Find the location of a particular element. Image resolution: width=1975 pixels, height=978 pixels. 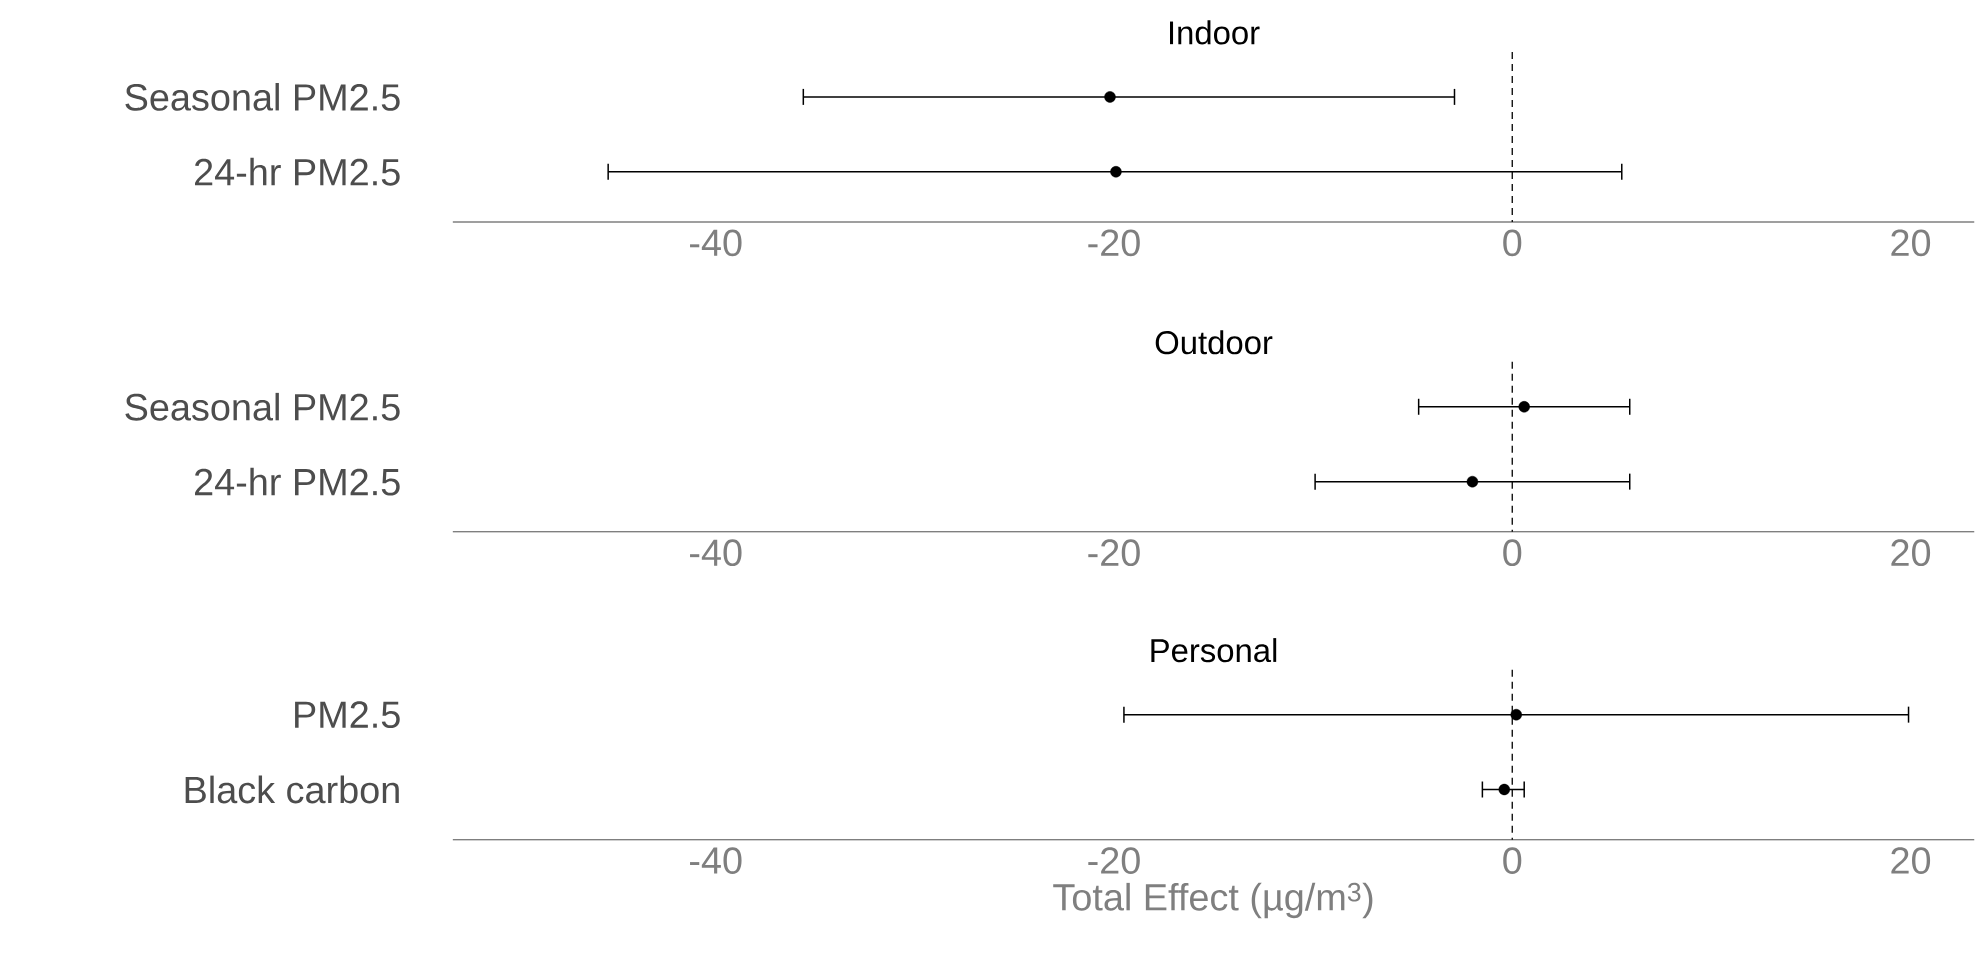

chart-title: Personal is located at coordinates (1214, 650).